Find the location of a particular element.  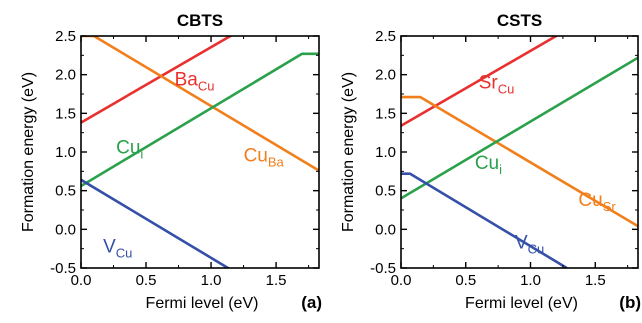

panel-label: (a) is located at coordinates (311, 302).